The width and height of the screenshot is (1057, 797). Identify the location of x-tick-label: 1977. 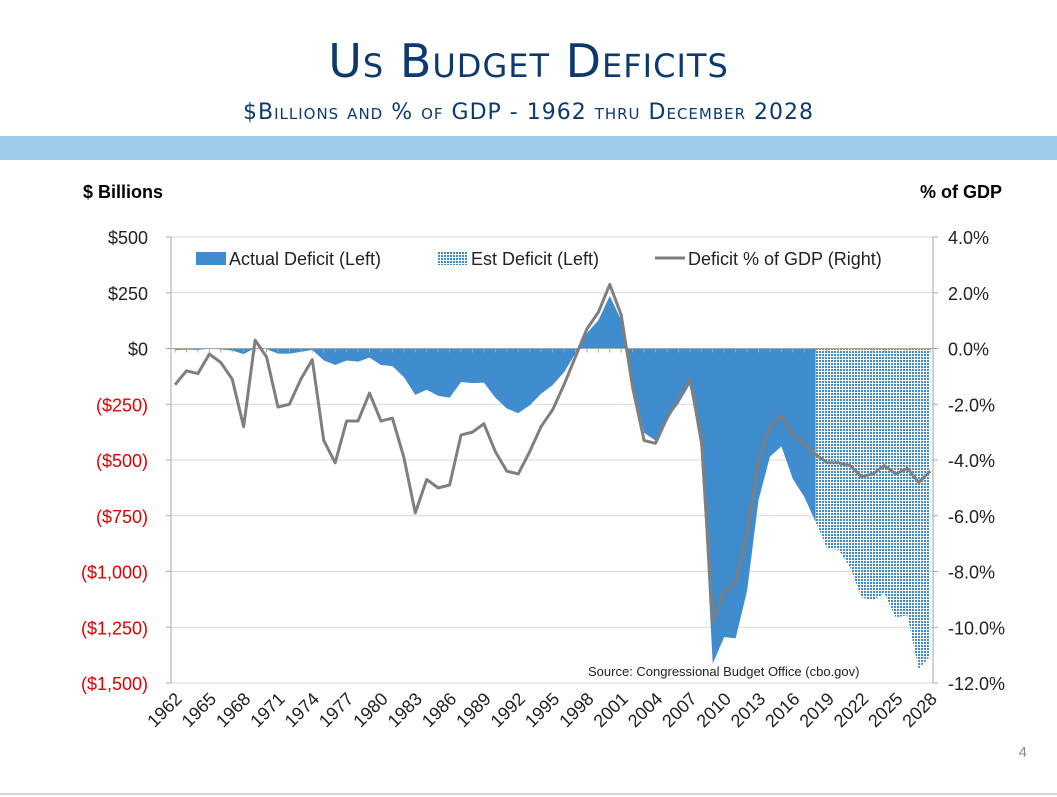
(336, 710).